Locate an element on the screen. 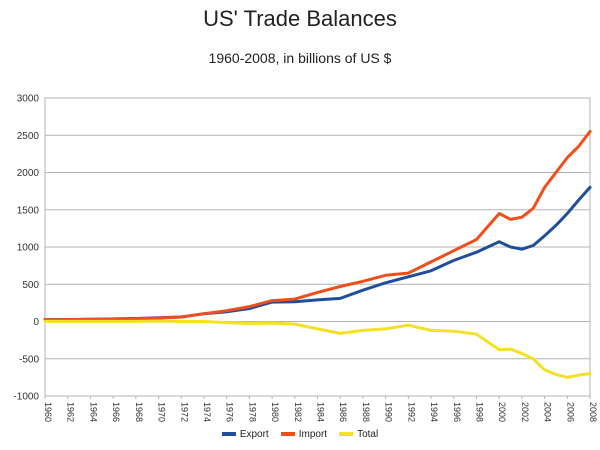 The width and height of the screenshot is (600, 450). x-tick-label: 1974 is located at coordinates (207, 412).